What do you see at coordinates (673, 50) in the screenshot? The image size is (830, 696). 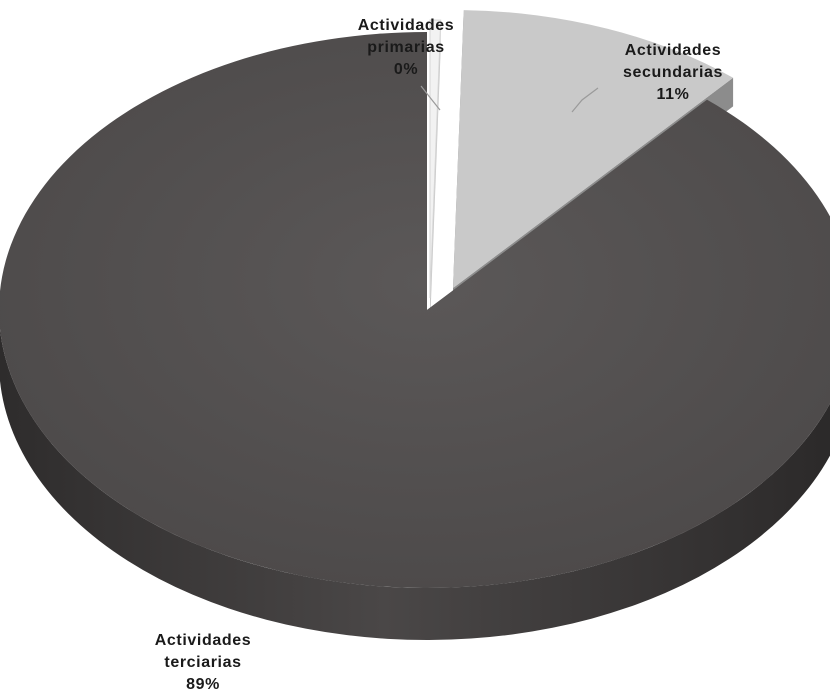 I see `data-label-1-line-0: Actividades` at bounding box center [673, 50].